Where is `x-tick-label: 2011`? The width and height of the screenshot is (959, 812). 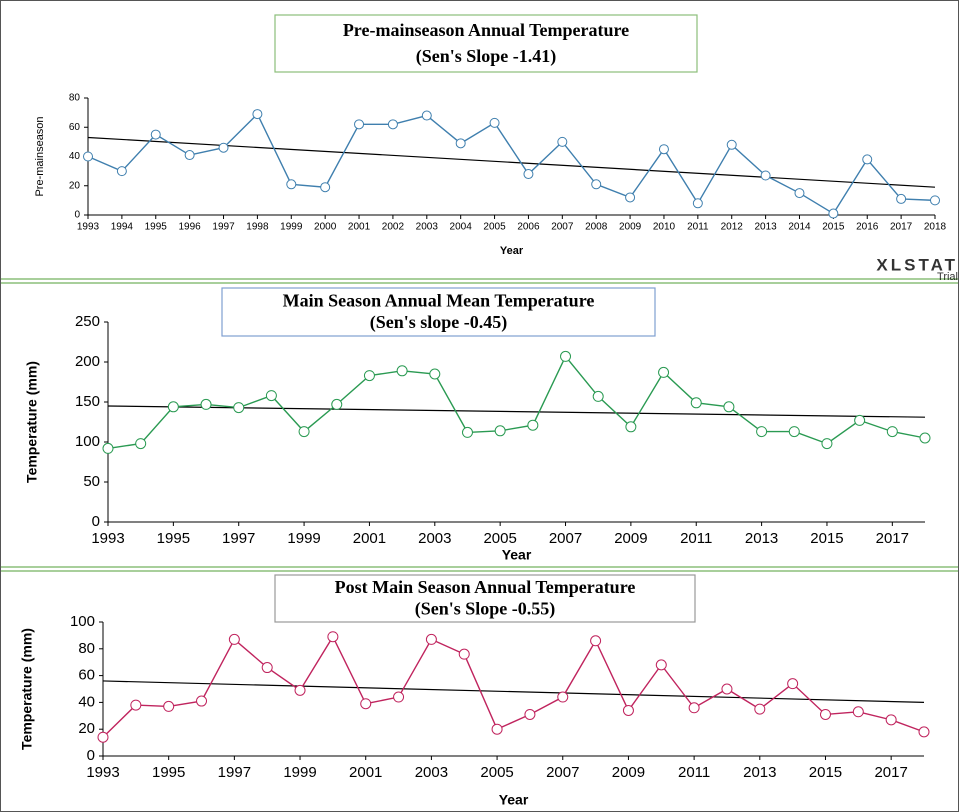
x-tick-label: 2011 is located at coordinates (694, 772).